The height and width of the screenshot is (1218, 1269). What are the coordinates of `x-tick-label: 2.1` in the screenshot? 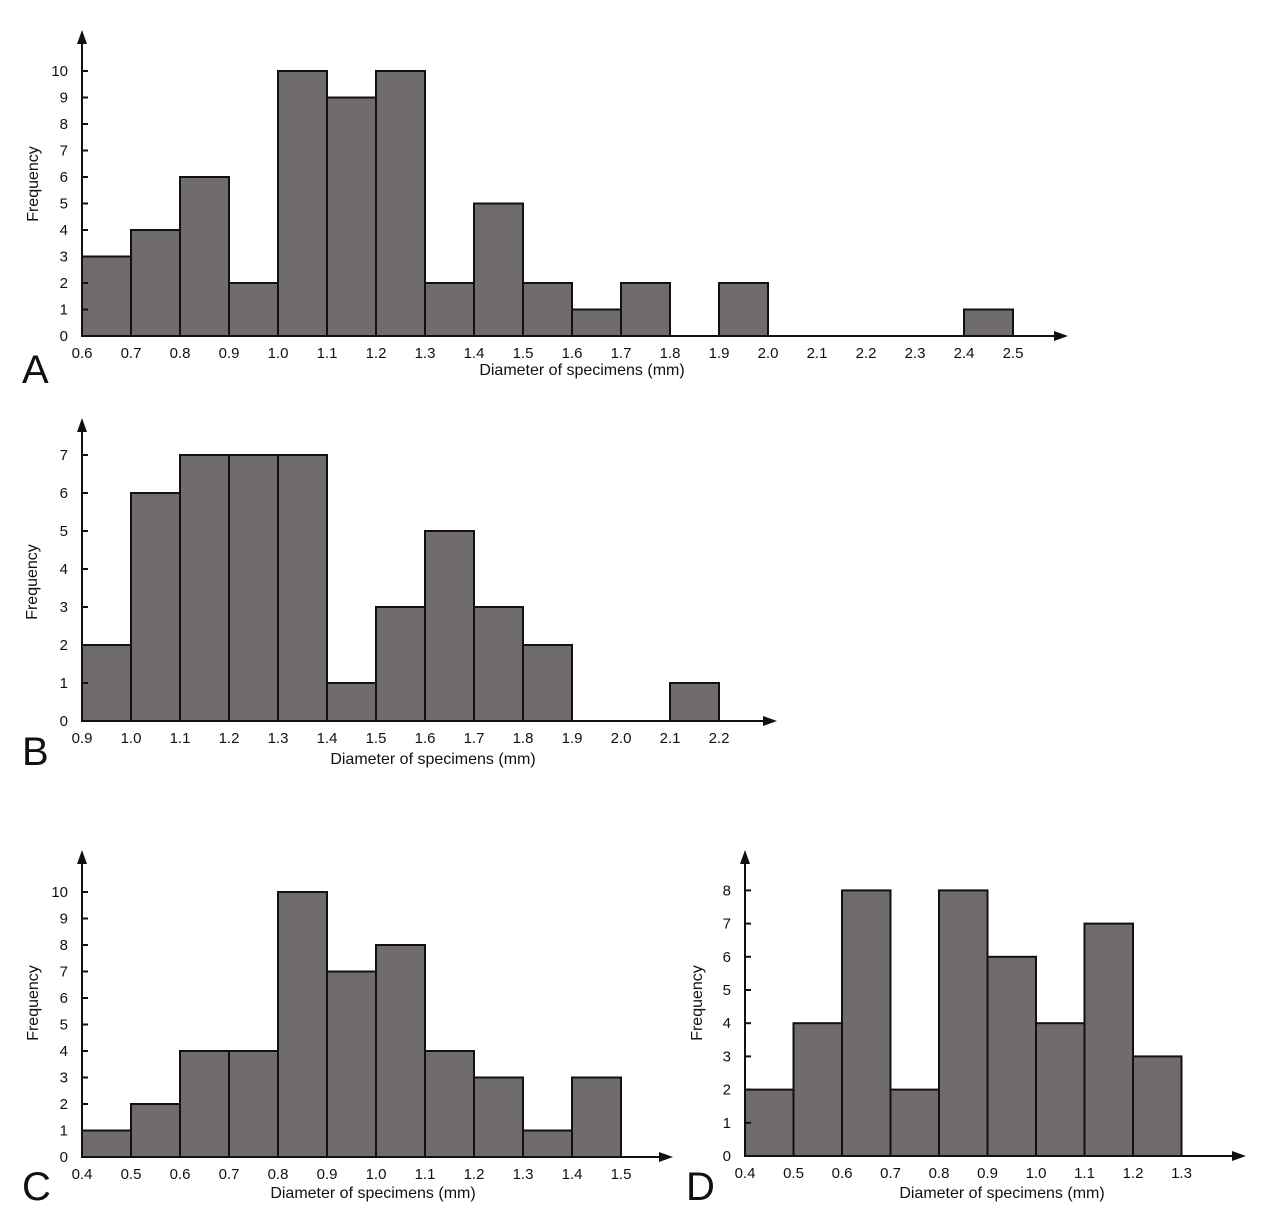 It's located at (817, 353).